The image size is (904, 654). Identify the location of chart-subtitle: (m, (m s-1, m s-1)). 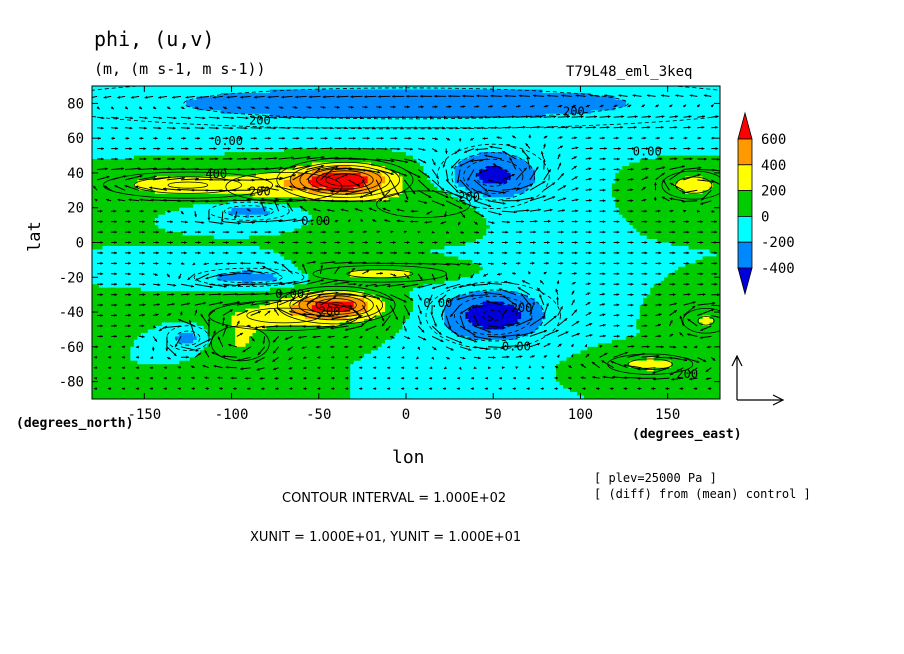
(180, 69).